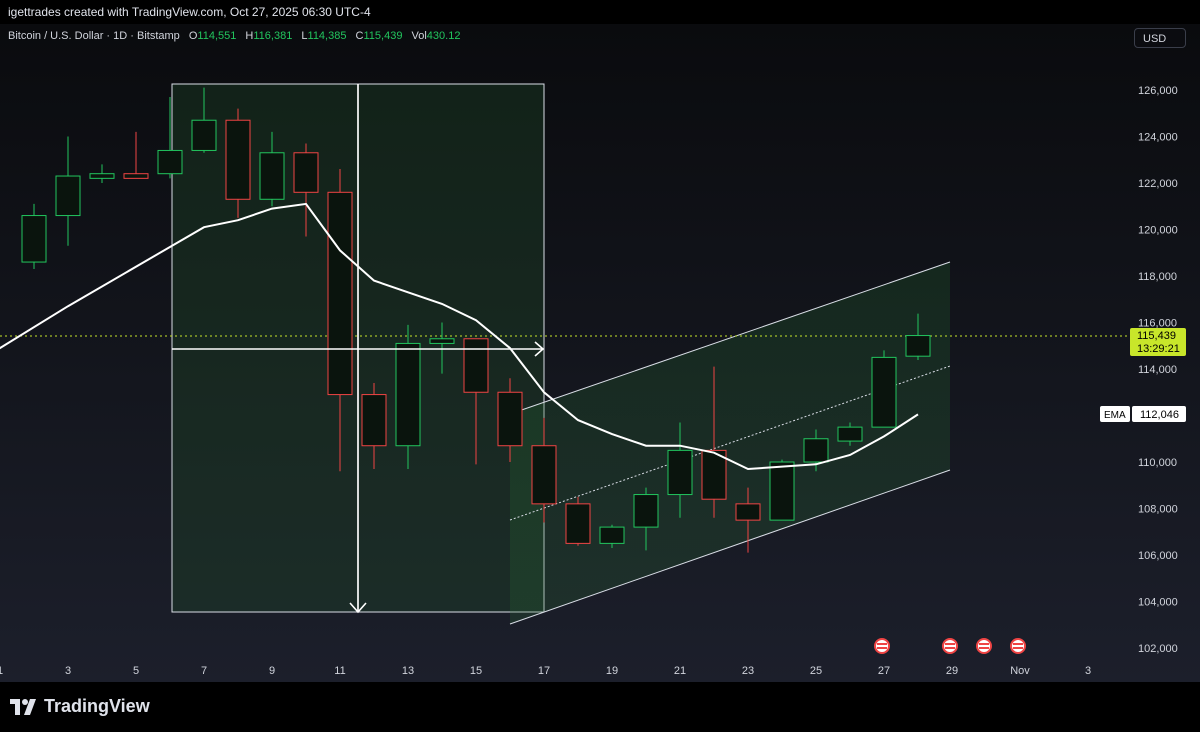 This screenshot has width=1200, height=732. What do you see at coordinates (1158, 510) in the screenshot?
I see `price-tick-label: 108,000` at bounding box center [1158, 510].